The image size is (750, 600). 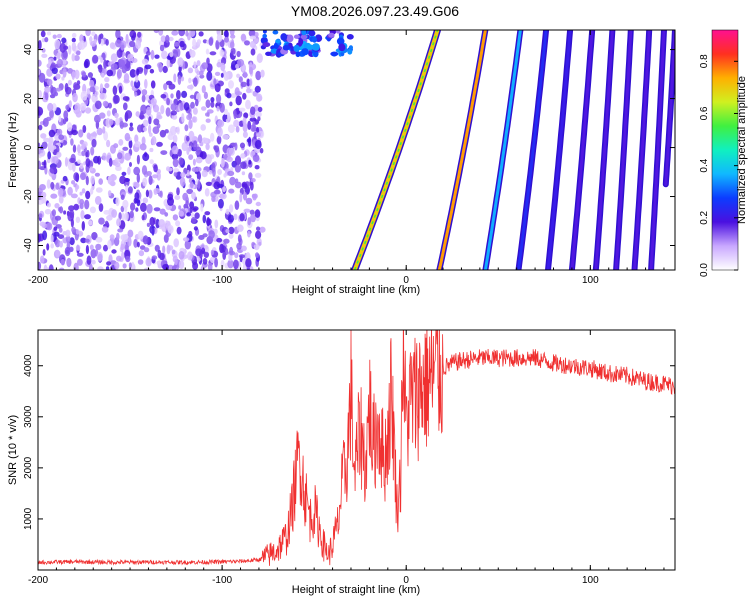 I want to click on snr-x-tick-label: 0, so click(x=406, y=580).